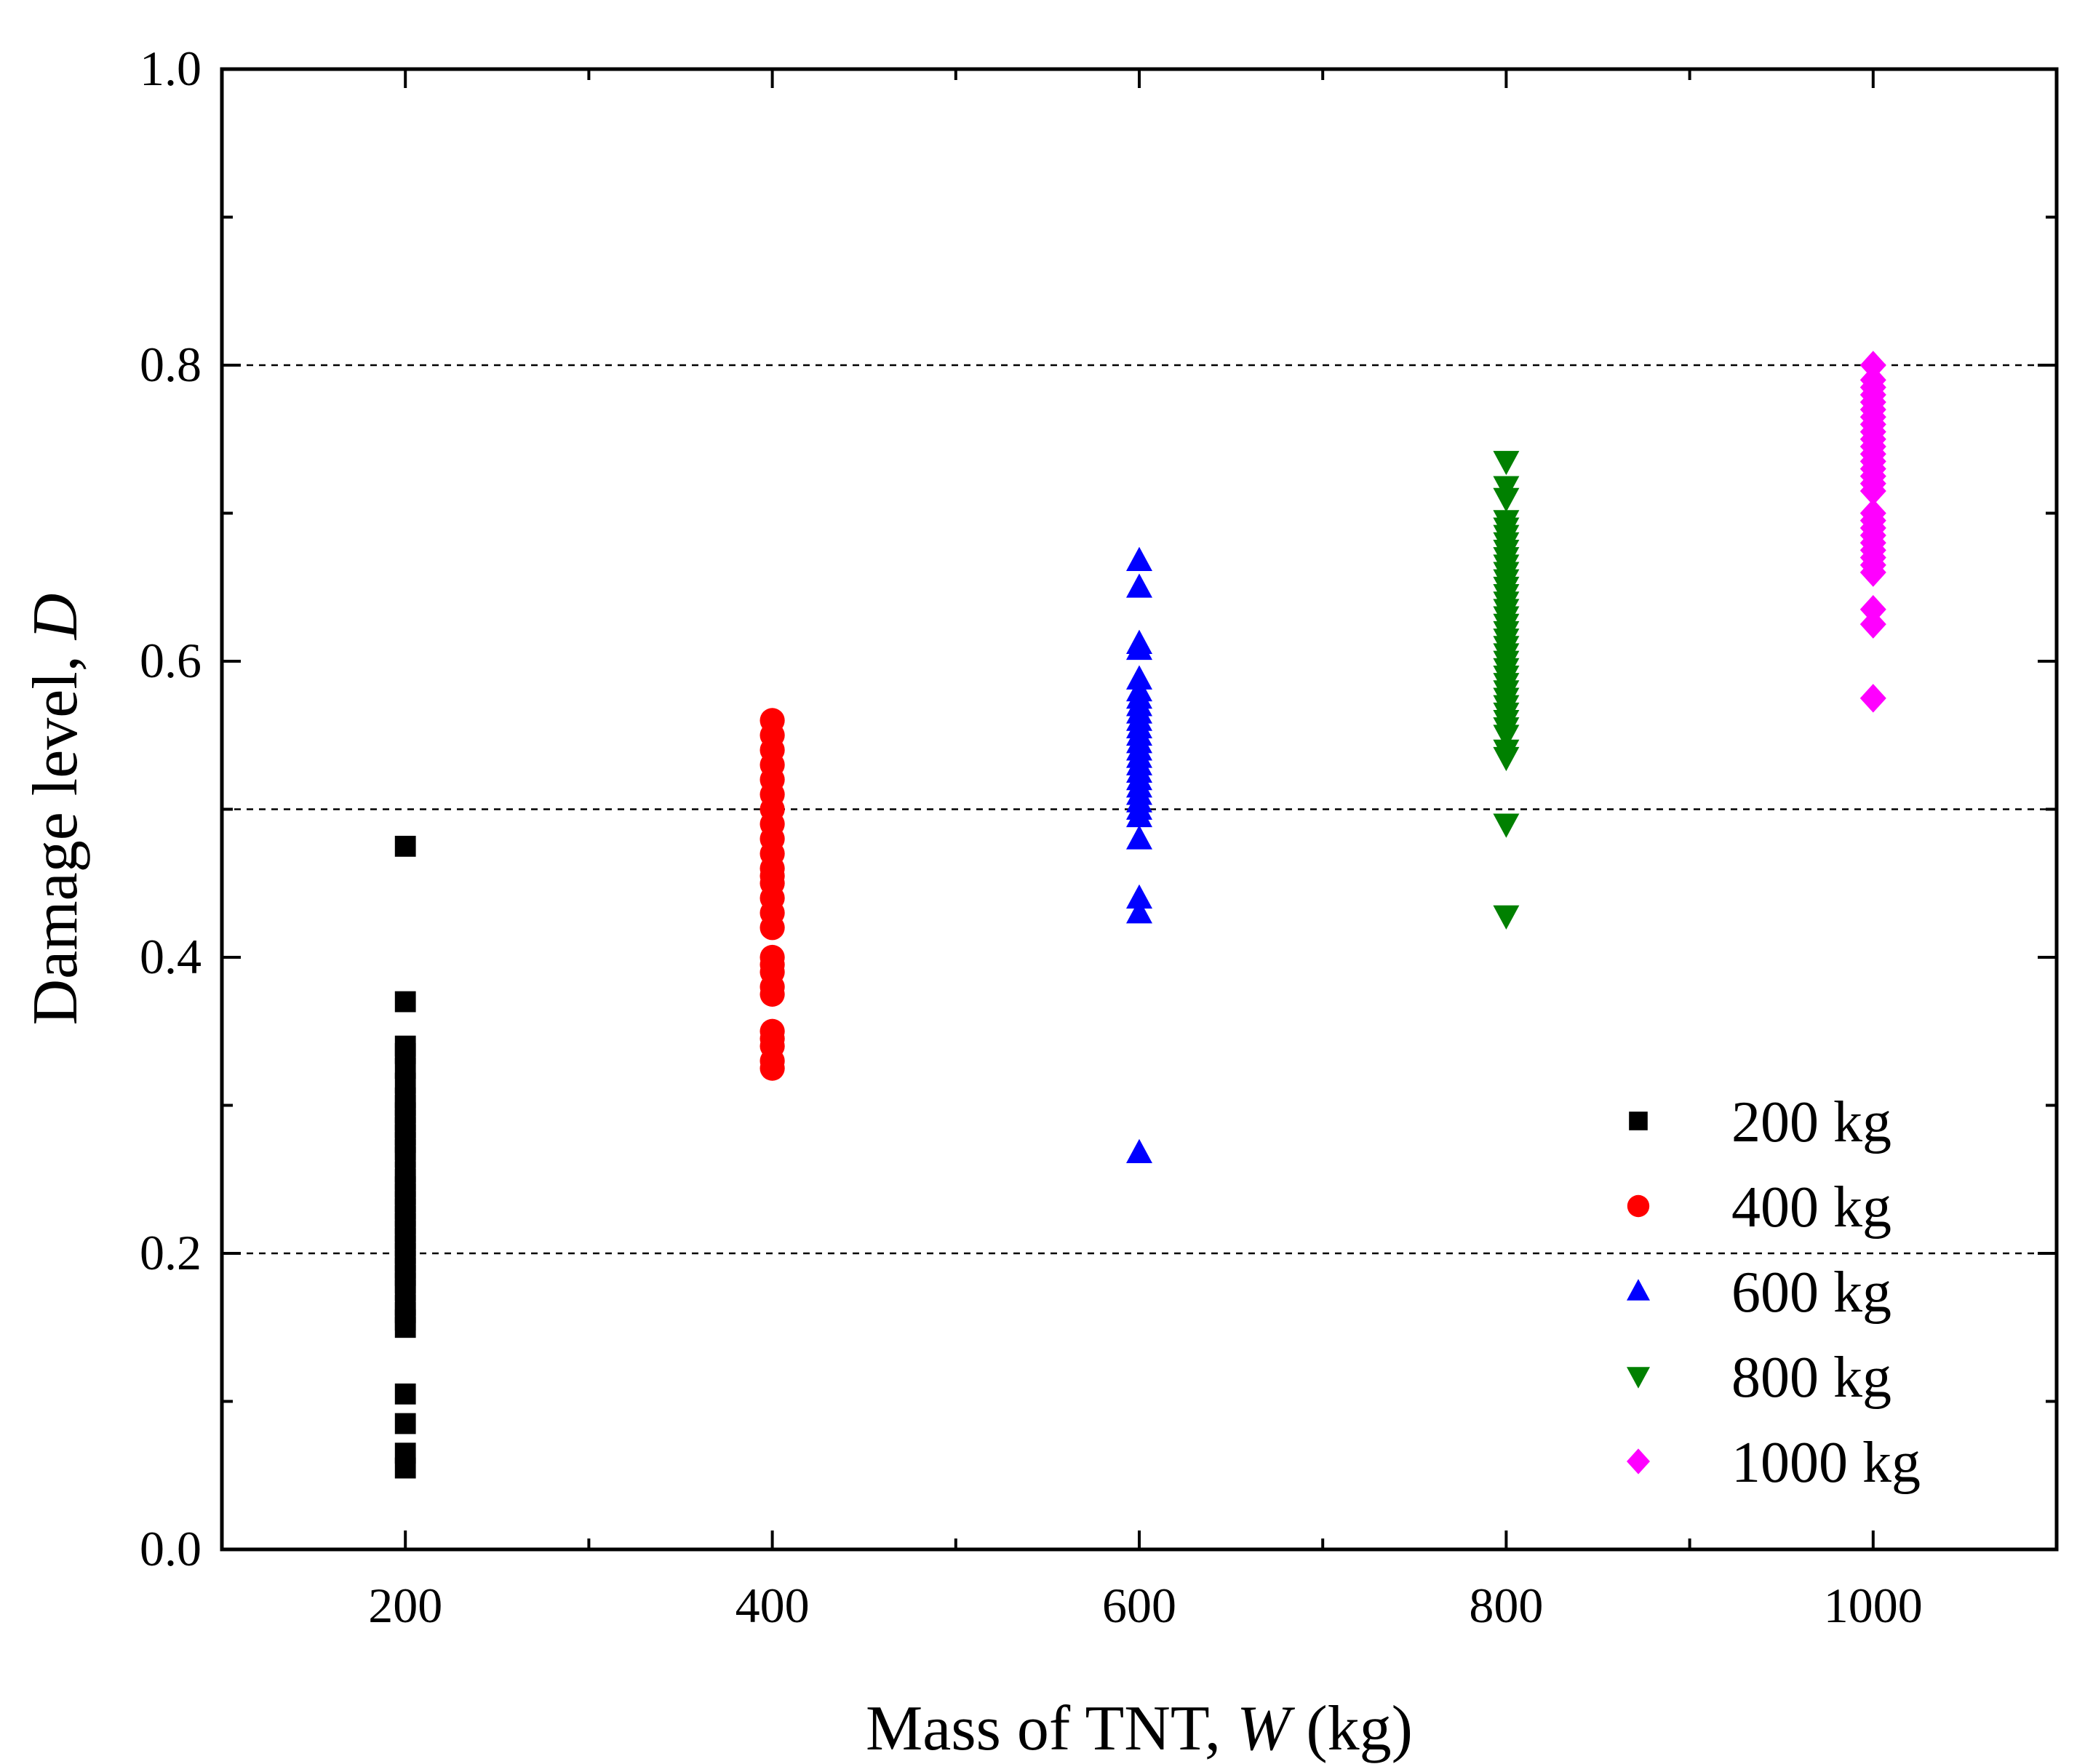  Describe the element at coordinates (1266, 1728) in the screenshot. I see `x-axis-title-variable: W` at that location.